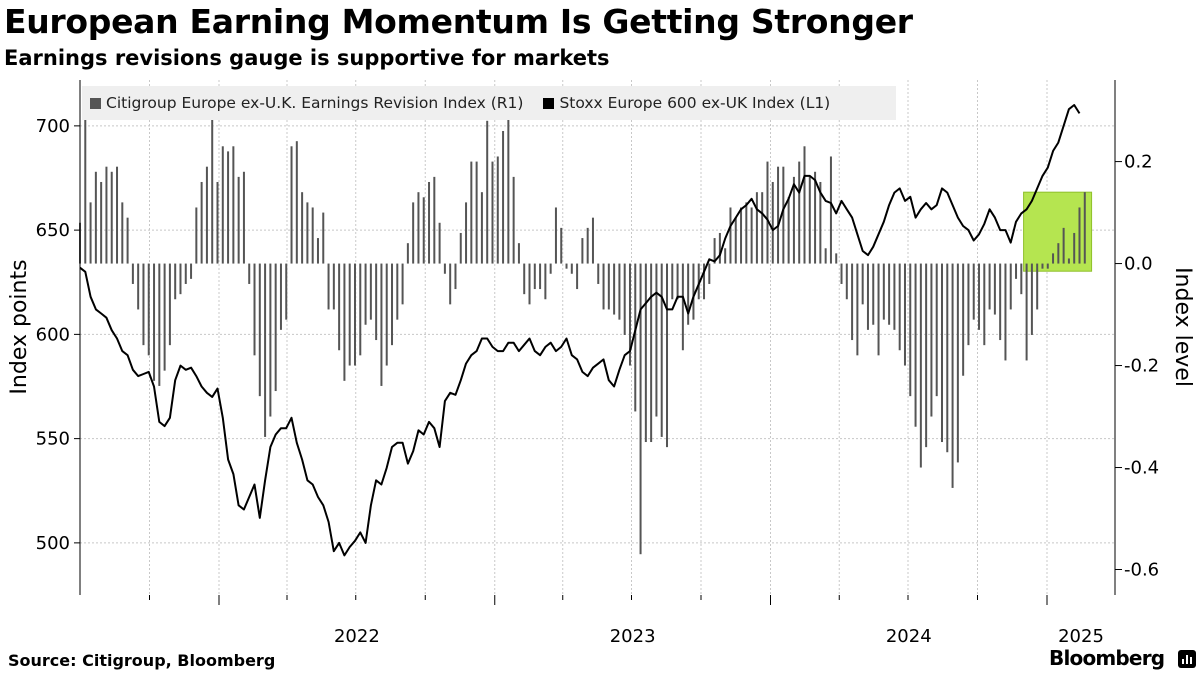  What do you see at coordinates (1107, 658) in the screenshot?
I see `brand-logo: Bloomberg` at bounding box center [1107, 658].